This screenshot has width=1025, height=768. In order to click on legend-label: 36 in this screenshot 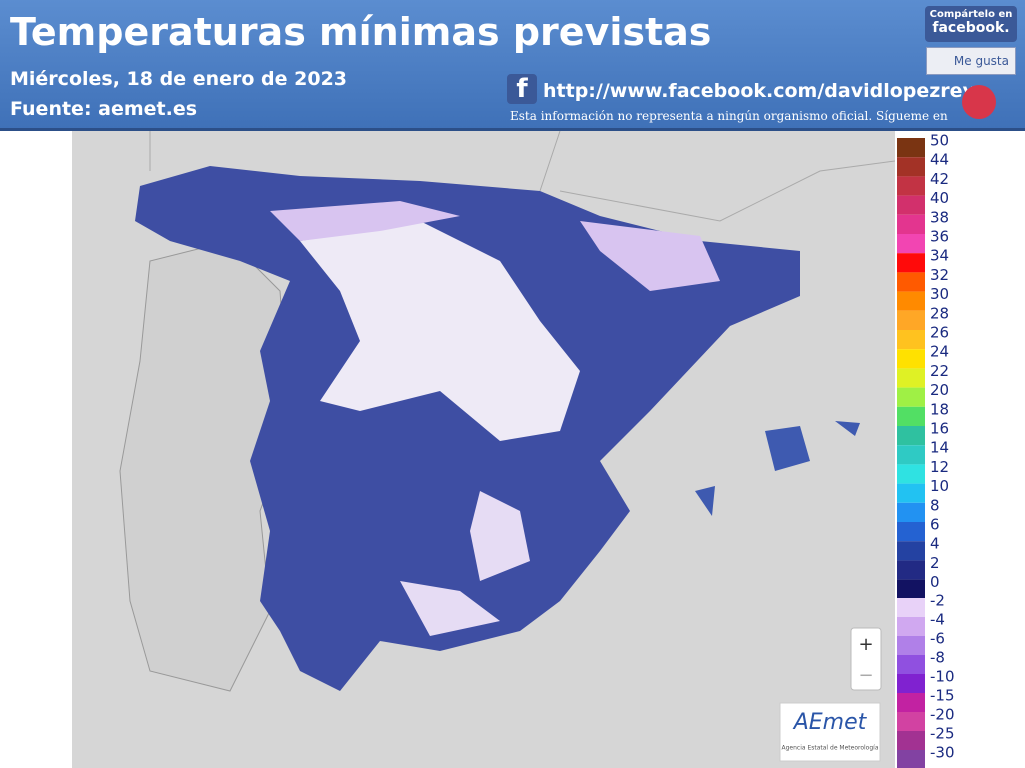, I will do `click(939, 237)`.